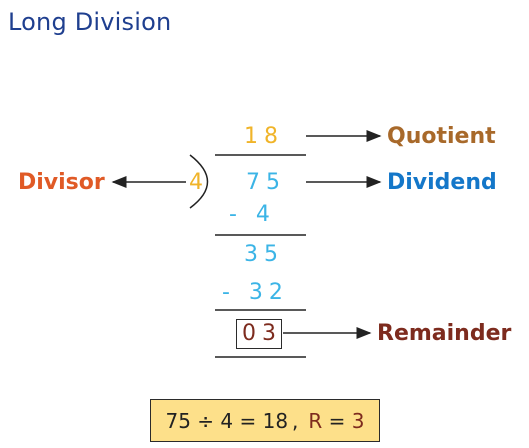 The image size is (529, 448). Describe the element at coordinates (358, 420) in the screenshot. I see `summary-r-value: 3` at that location.